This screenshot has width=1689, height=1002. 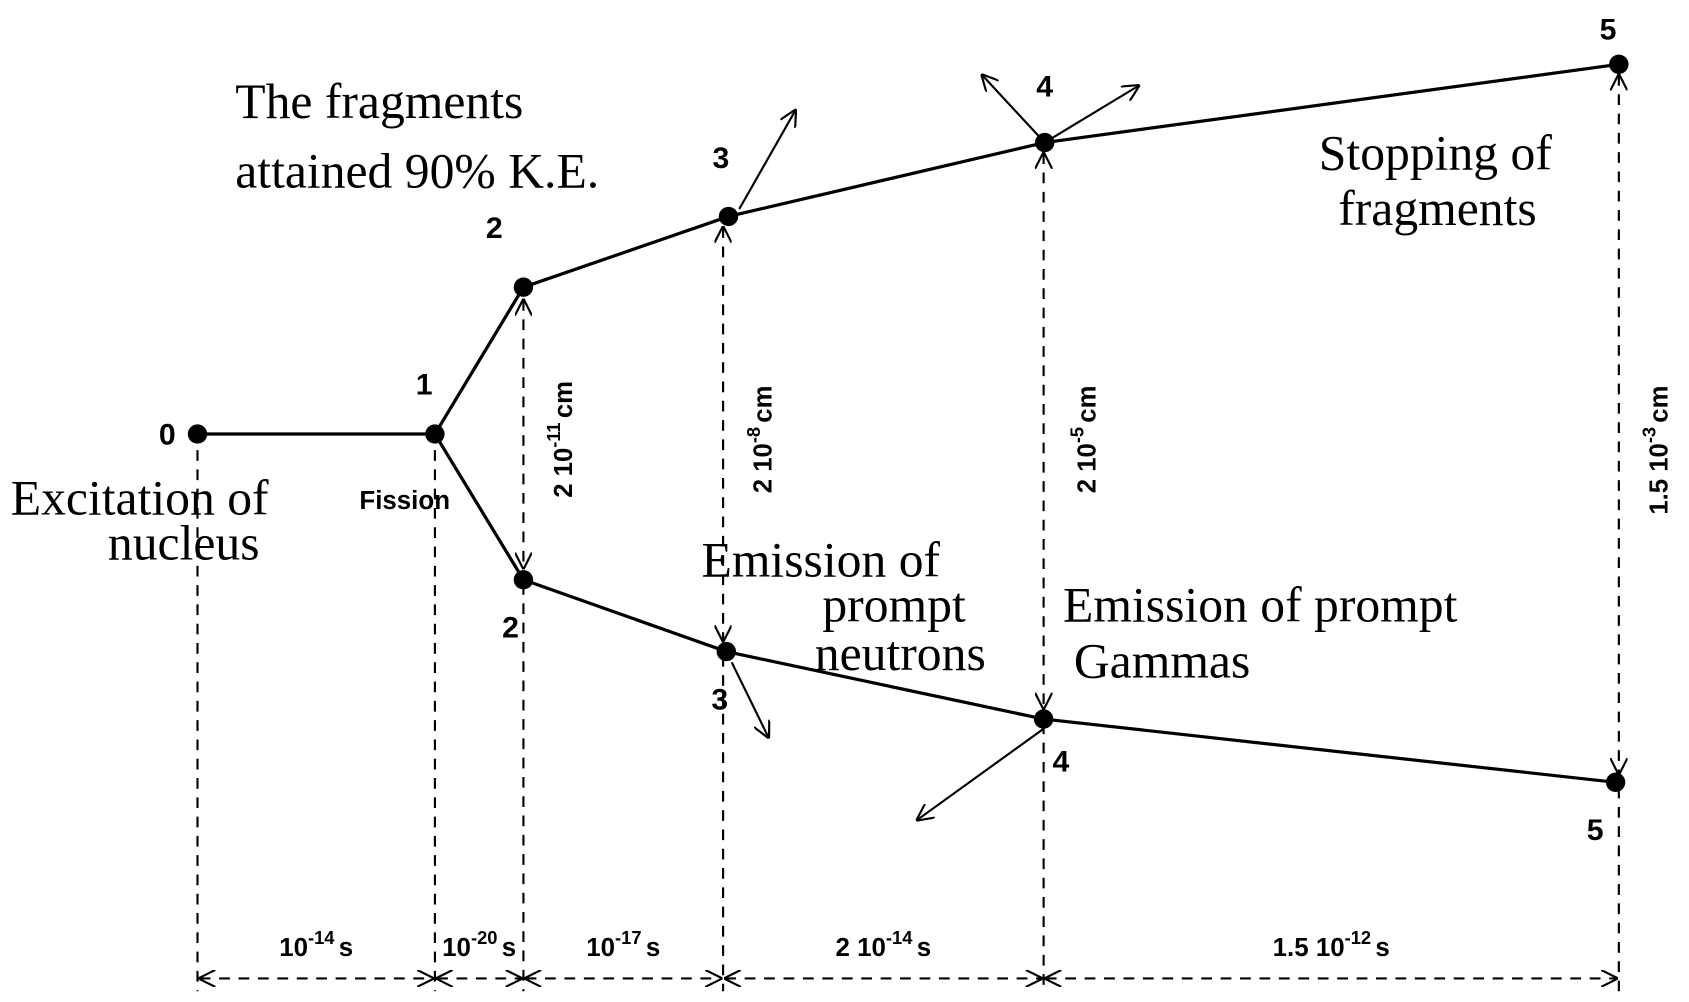 What do you see at coordinates (140, 498) in the screenshot?
I see `annotation: Excitation of` at bounding box center [140, 498].